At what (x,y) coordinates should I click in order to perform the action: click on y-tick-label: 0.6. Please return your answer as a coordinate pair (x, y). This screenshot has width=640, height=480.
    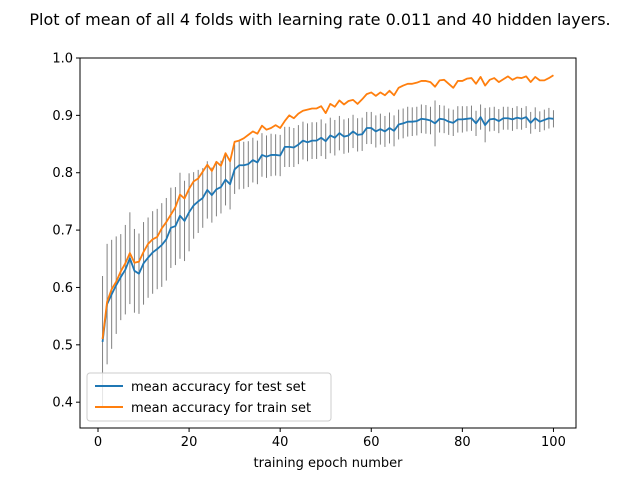
    Looking at the image, I should click on (62, 288).